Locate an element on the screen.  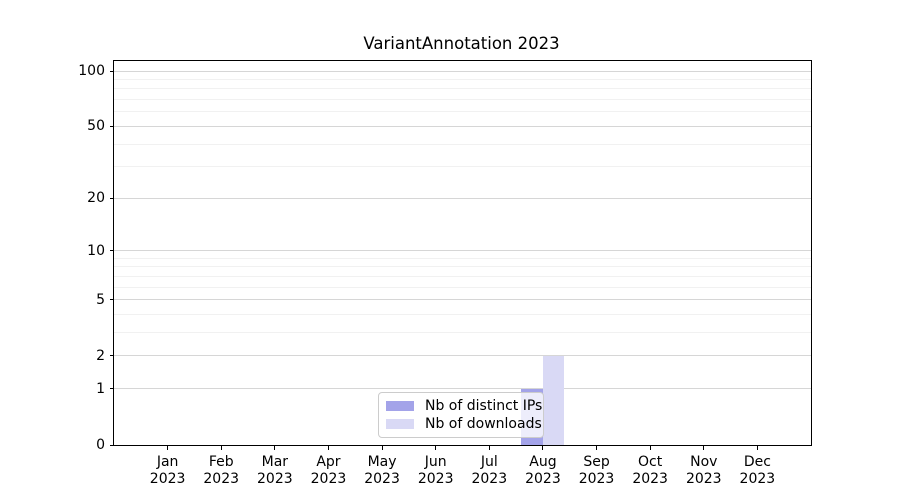
x-axis-tick-label: Feb 2023 is located at coordinates (221, 471).